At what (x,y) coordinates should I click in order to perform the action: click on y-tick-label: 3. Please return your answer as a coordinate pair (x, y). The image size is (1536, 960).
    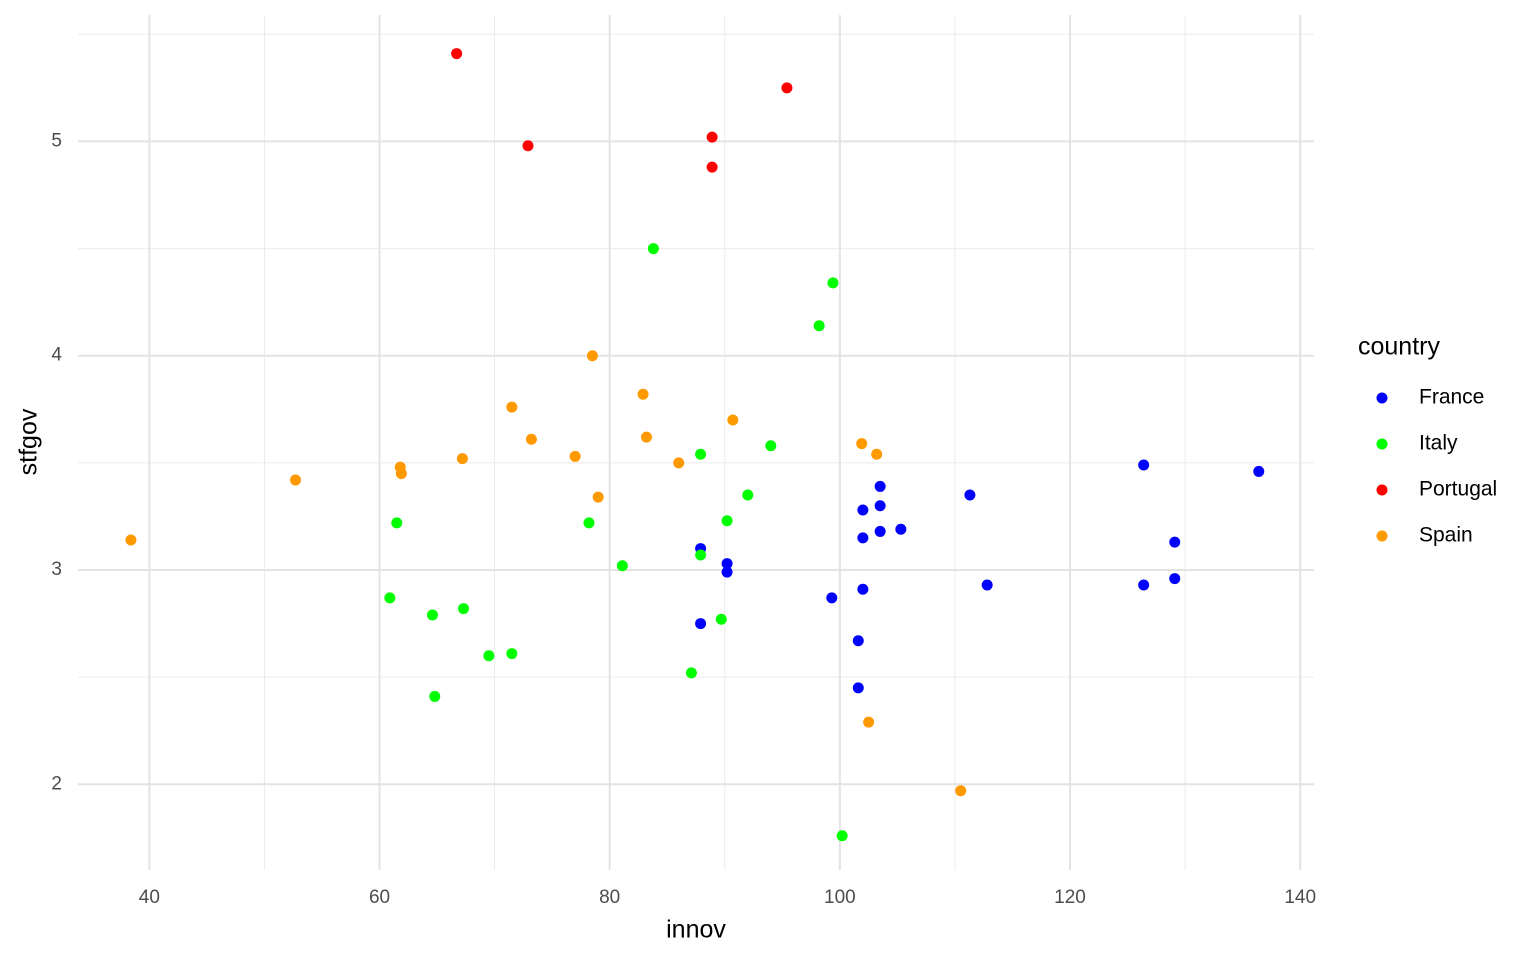
    Looking at the image, I should click on (56, 569).